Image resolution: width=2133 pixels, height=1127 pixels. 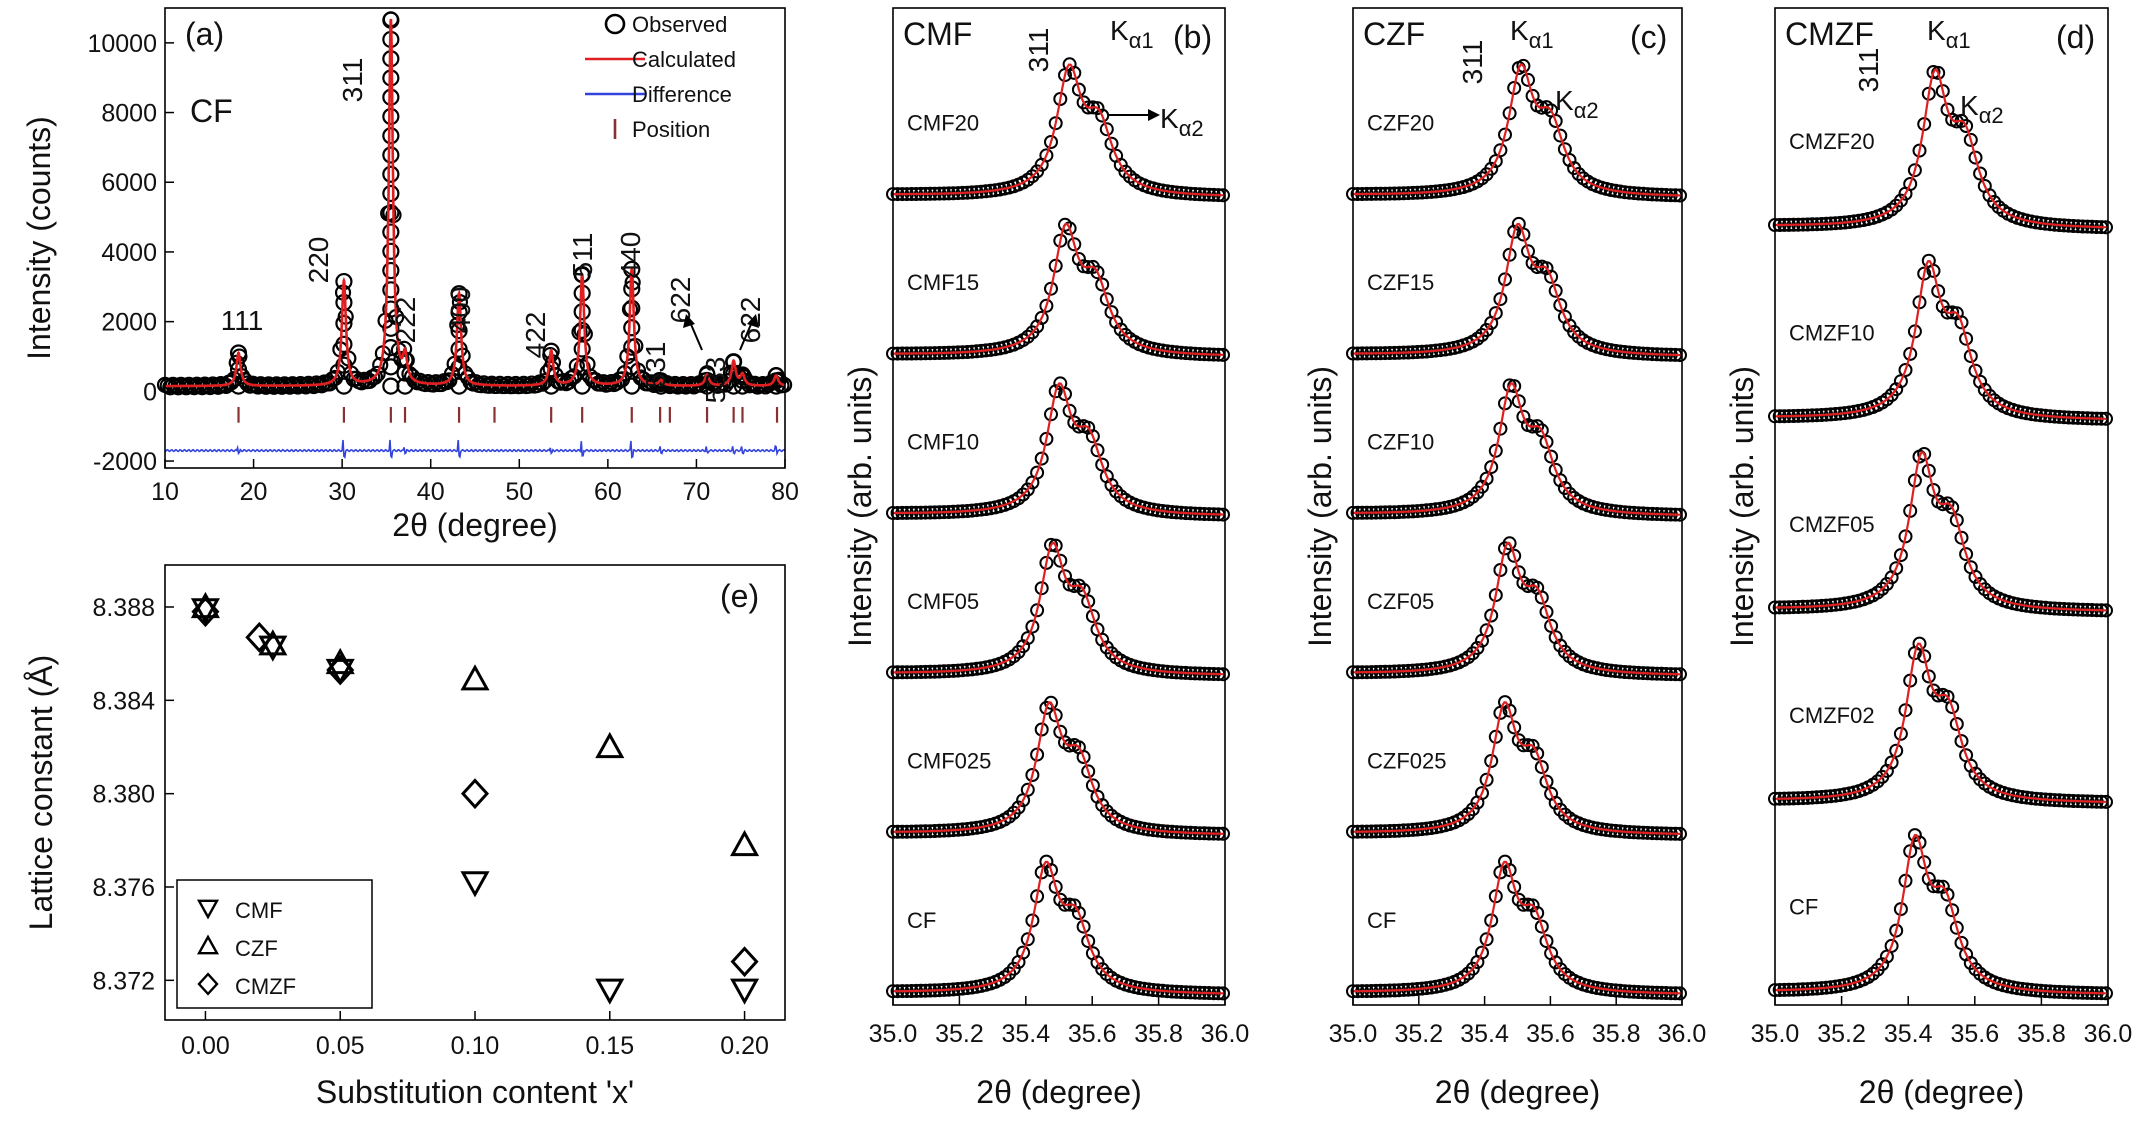 What do you see at coordinates (1400, 601) in the screenshot?
I see `trace-label: CZF05` at bounding box center [1400, 601].